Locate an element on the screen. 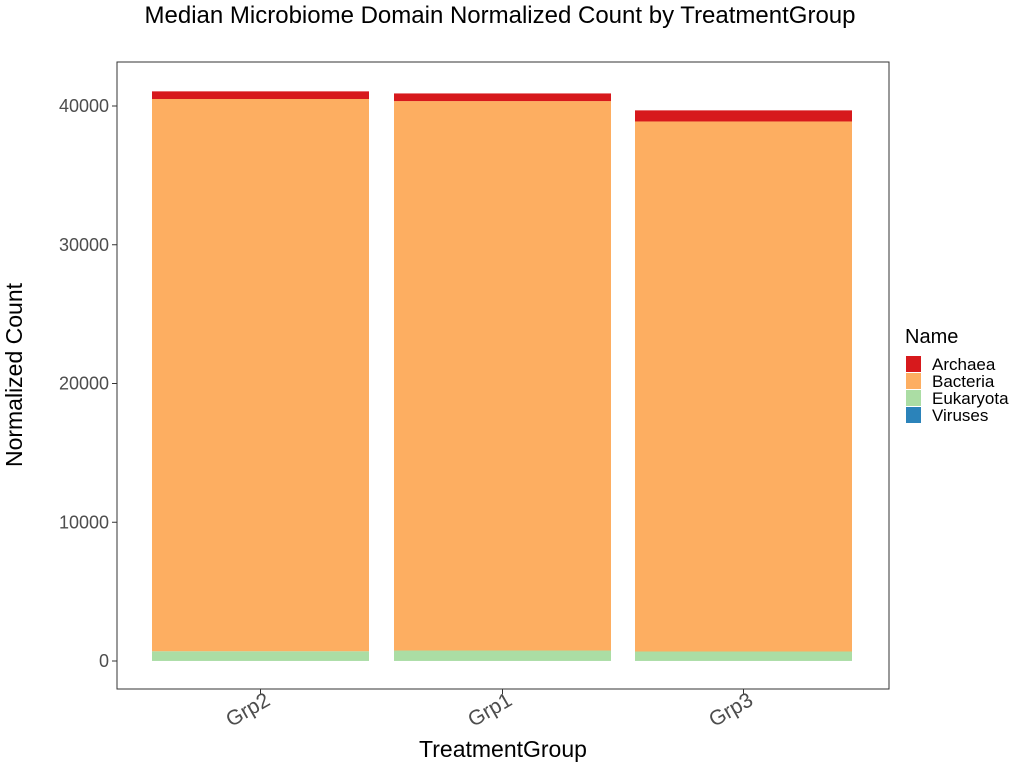  y-tick-label: 30000 is located at coordinates (84, 245).